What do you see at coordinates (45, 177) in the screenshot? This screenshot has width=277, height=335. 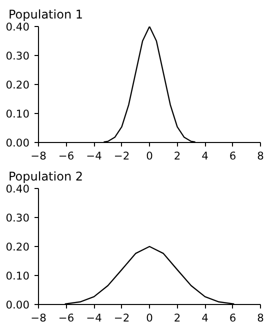 I see `chart-title: Population 2` at bounding box center [45, 177].